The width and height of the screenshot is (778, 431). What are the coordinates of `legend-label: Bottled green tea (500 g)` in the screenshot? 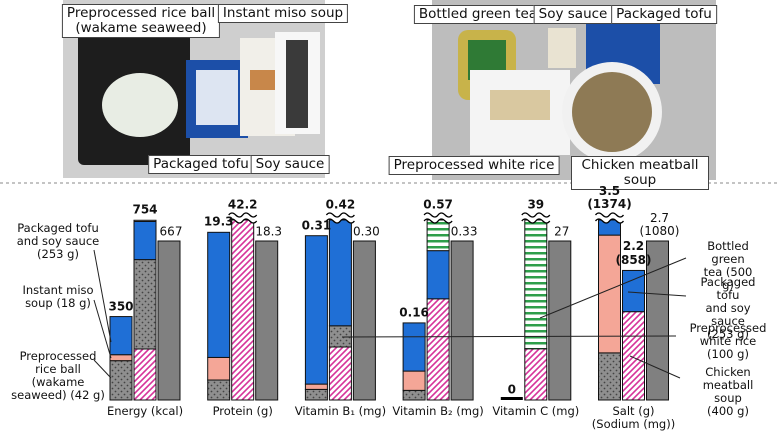 It's located at (728, 265).